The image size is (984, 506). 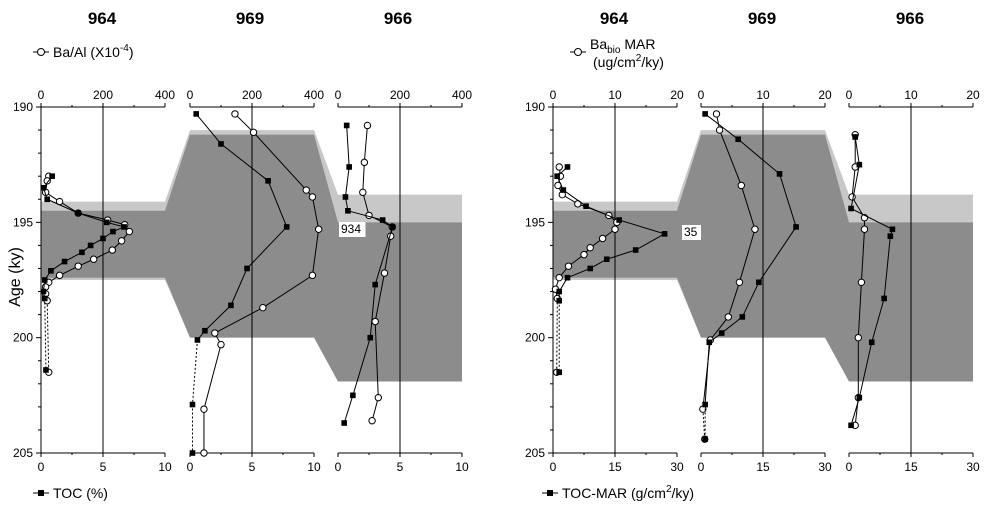 What do you see at coordinates (196, 114) in the screenshot?
I see `toc-969-point` at bounding box center [196, 114].